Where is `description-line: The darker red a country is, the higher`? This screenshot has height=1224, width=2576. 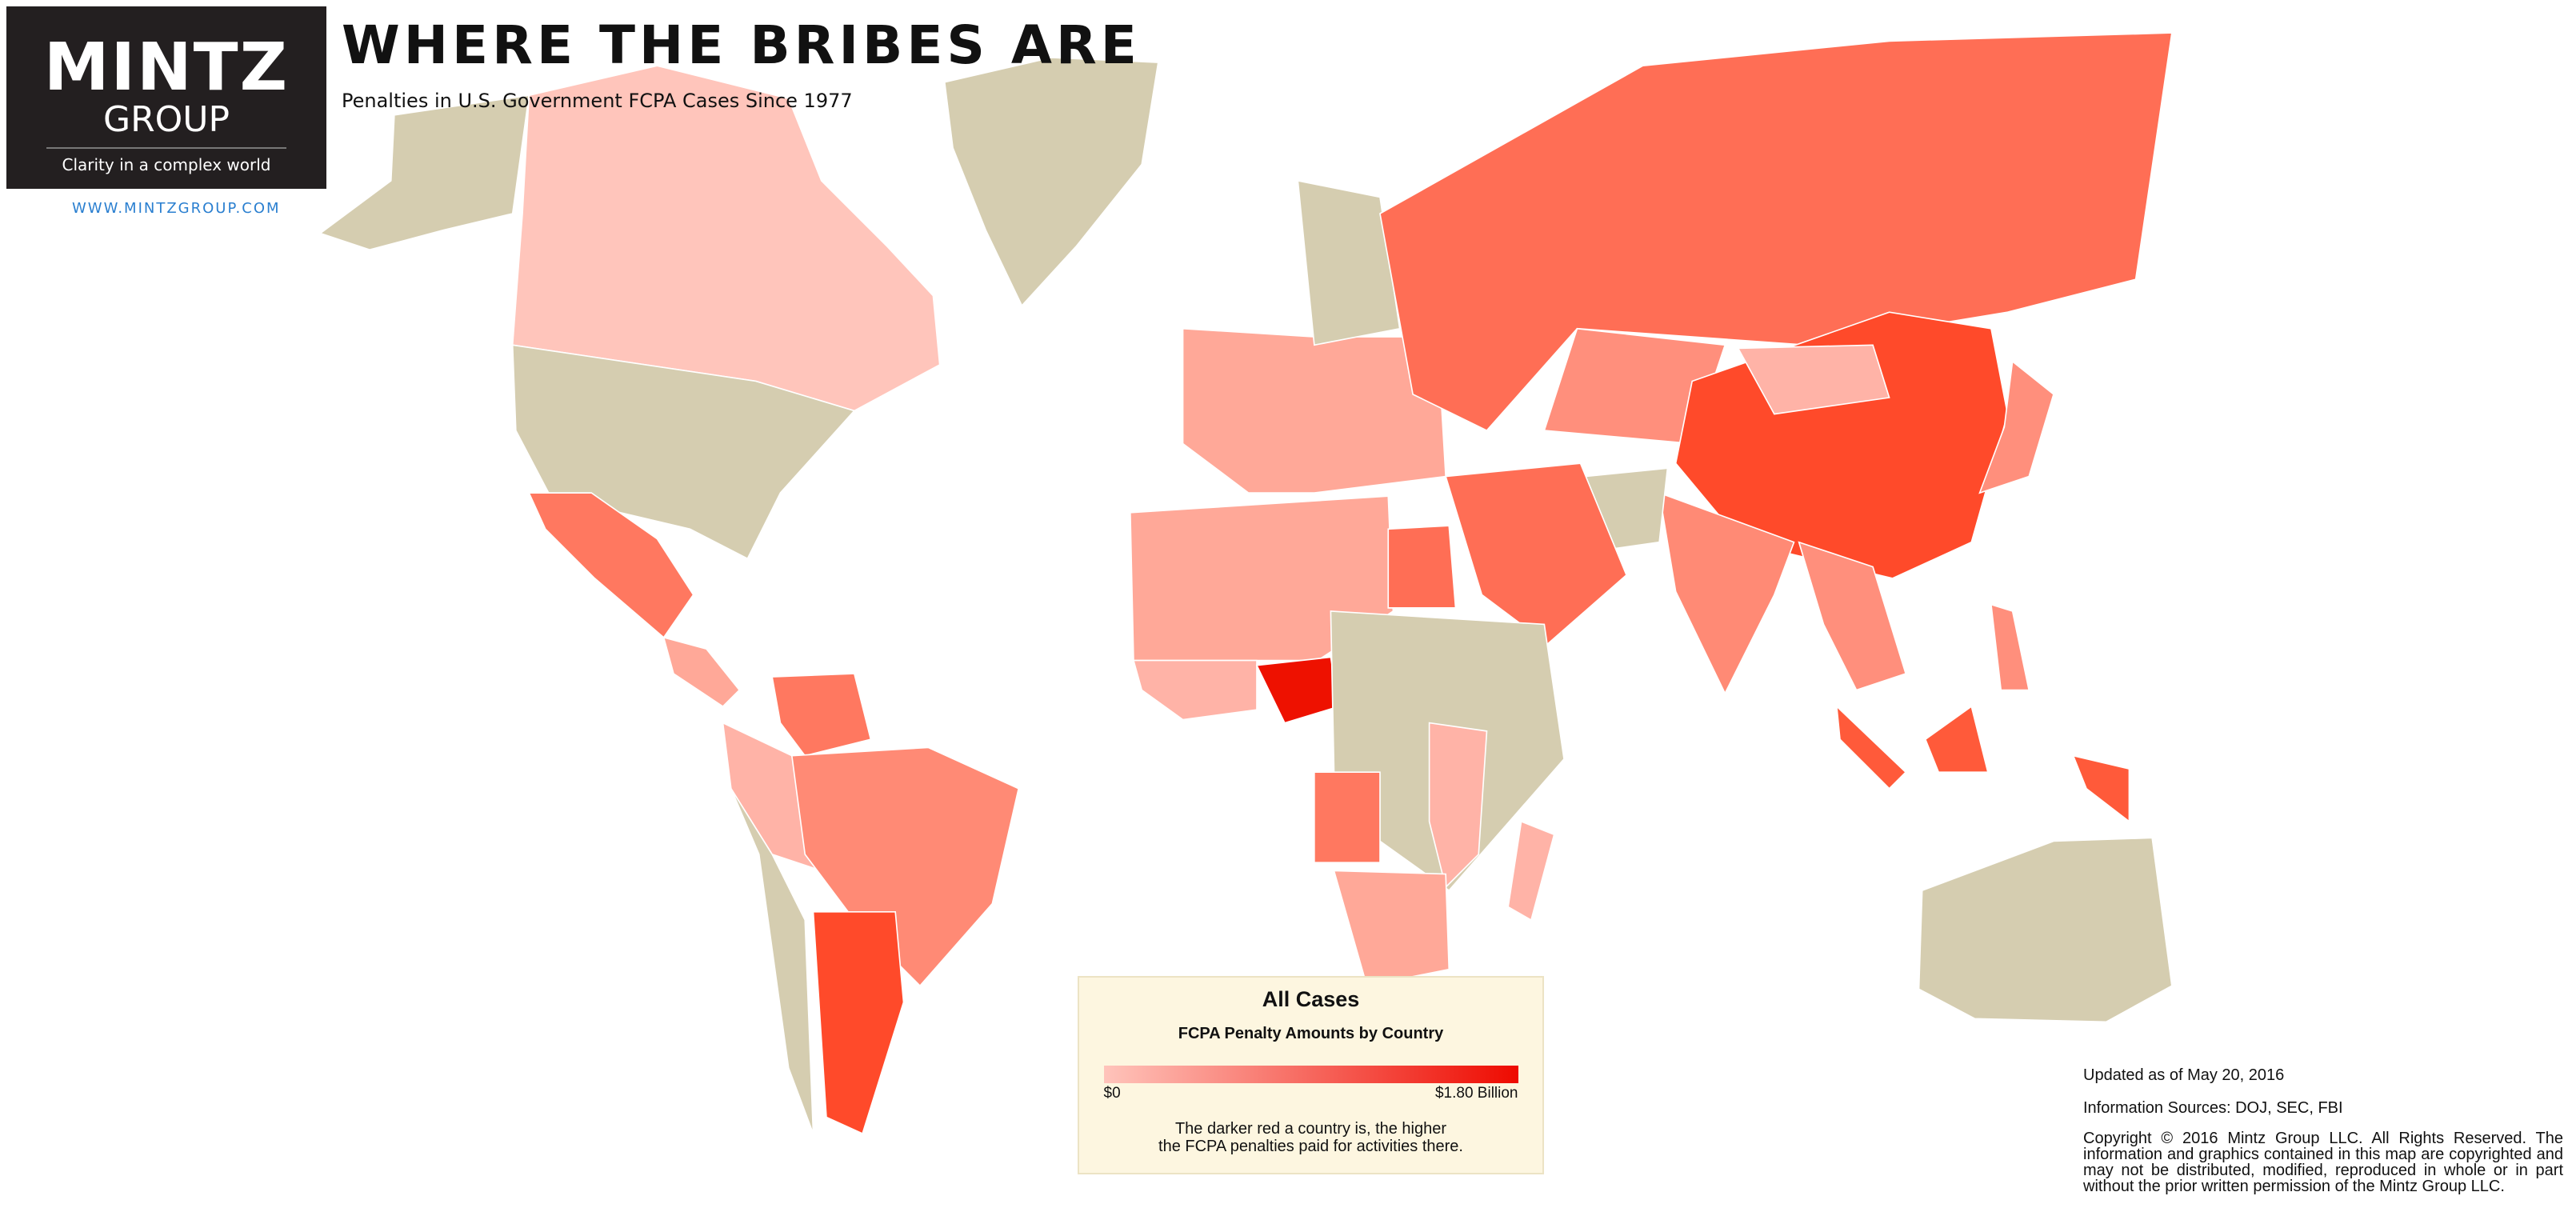
description-line: The darker red a country is, the higher is located at coordinates (1310, 1129).